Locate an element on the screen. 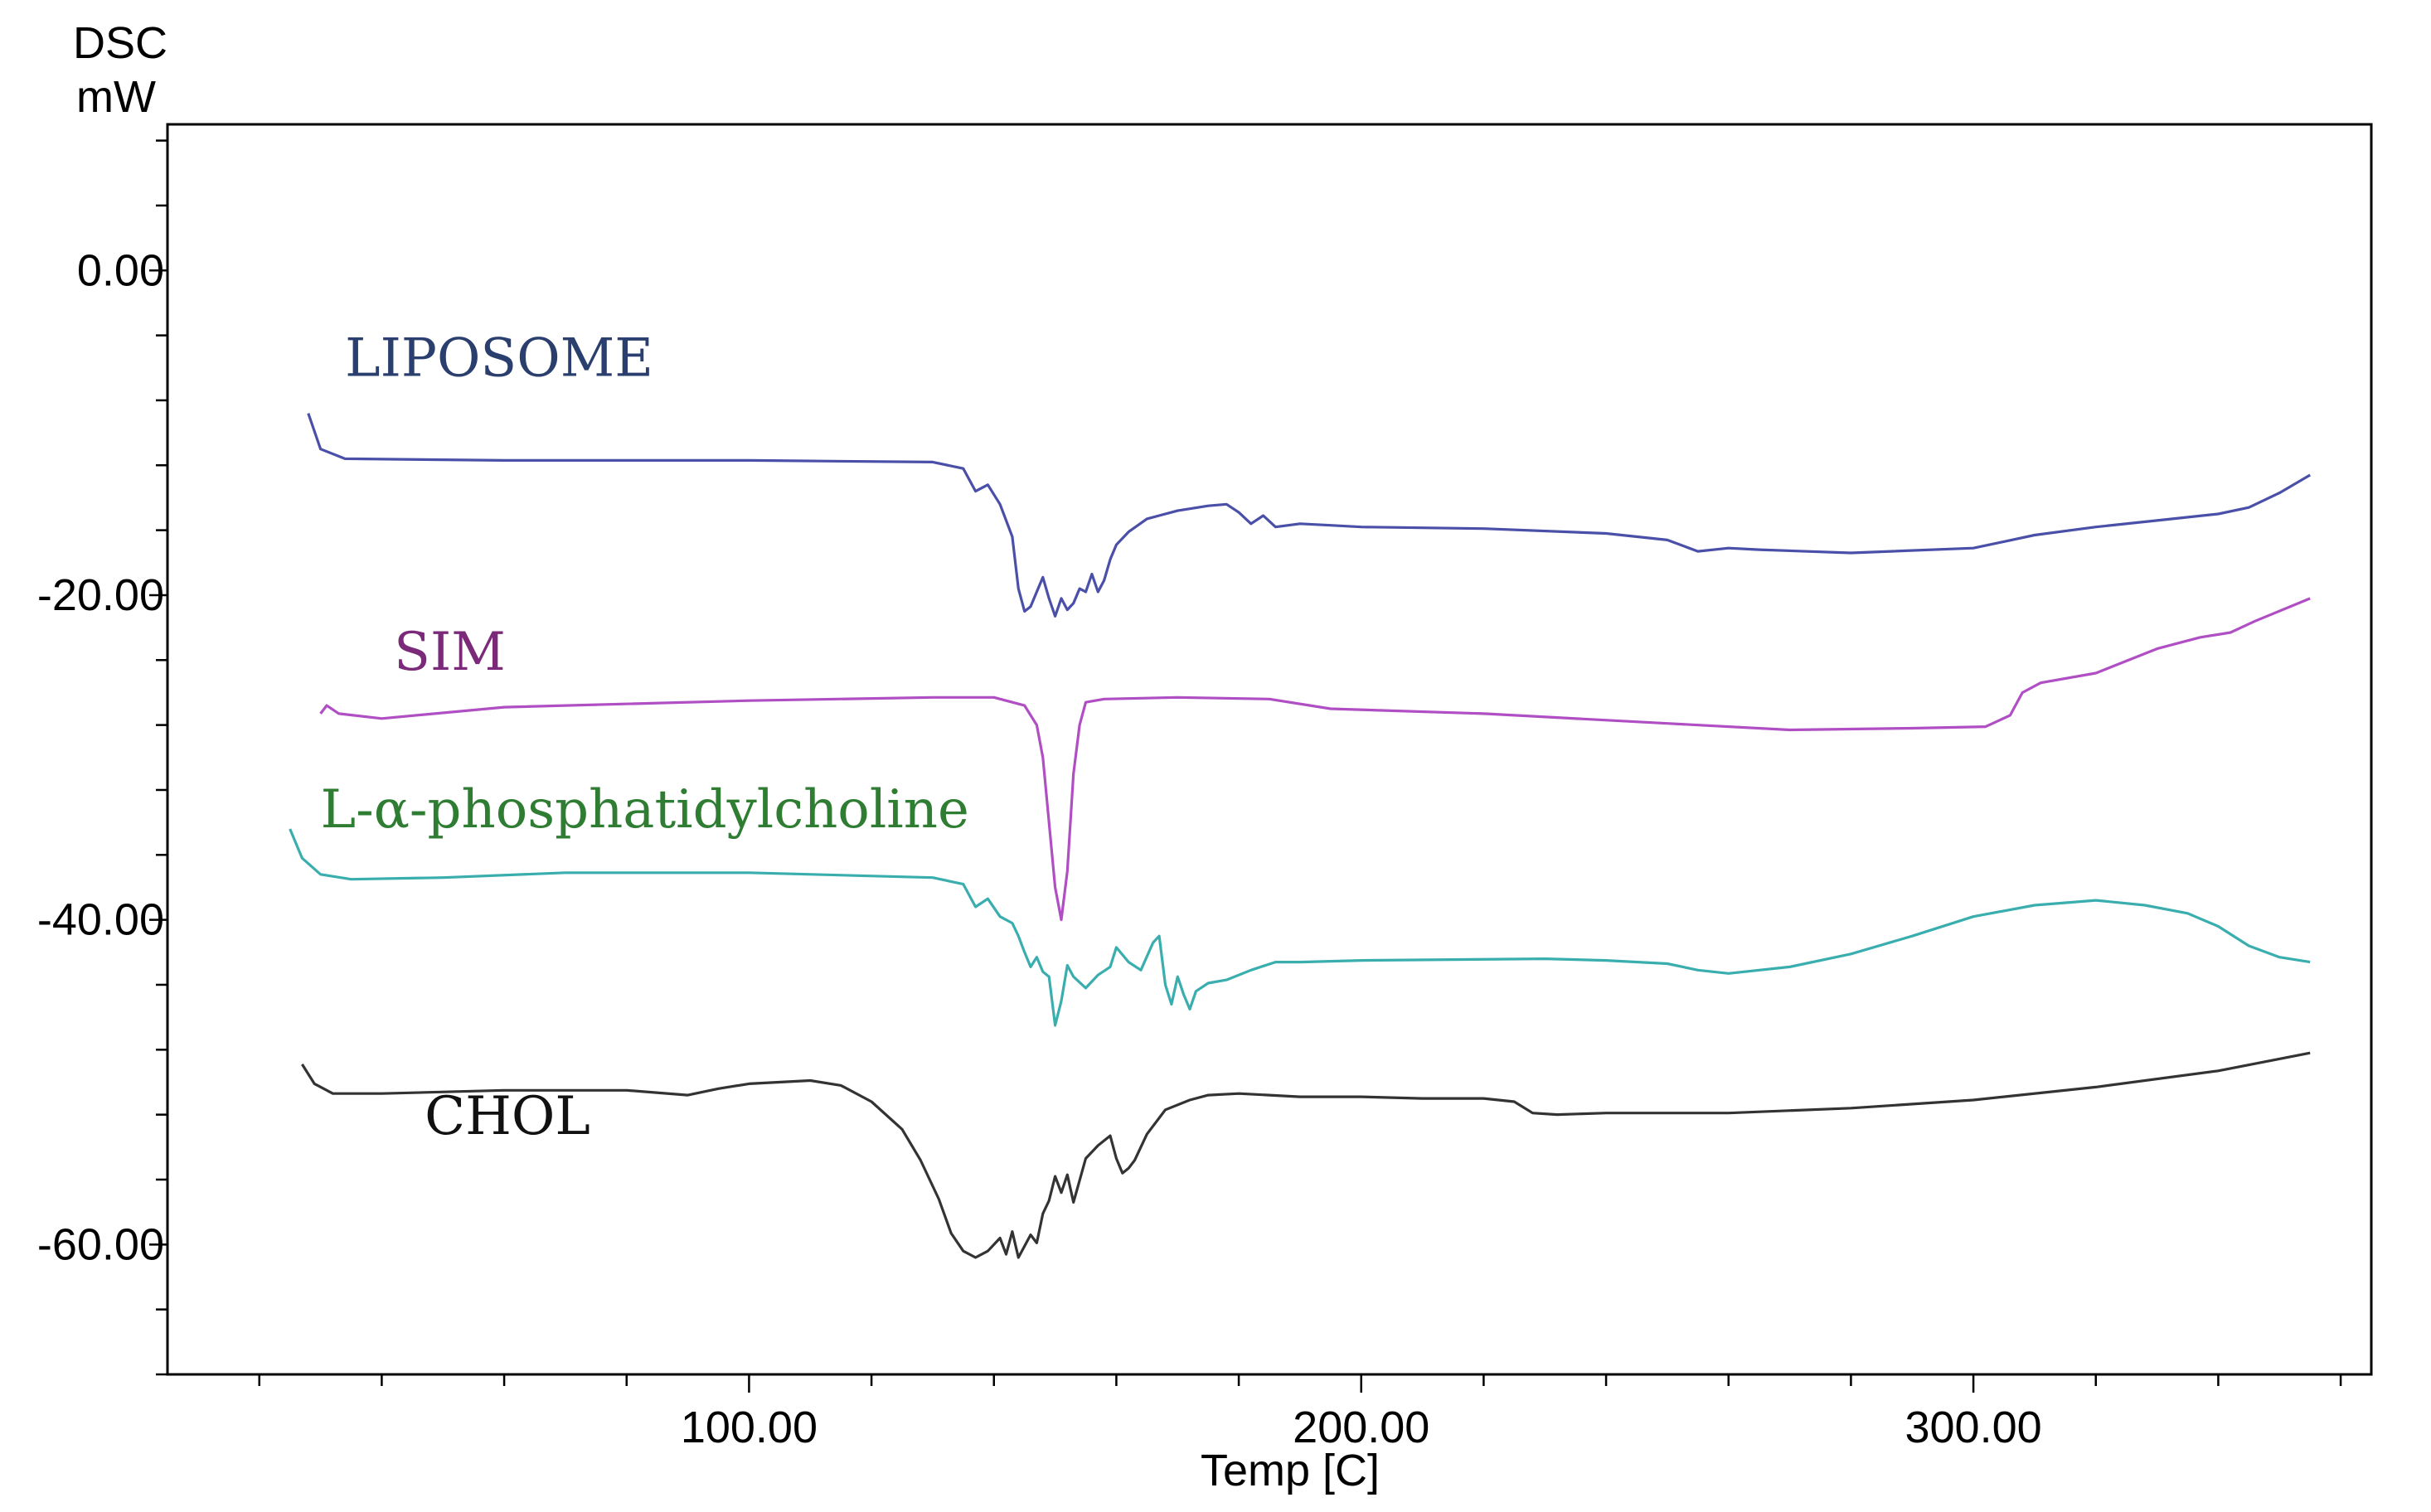 This screenshot has height=1512, width=2431. series-line-l-phosphatidylcholine is located at coordinates (1300, 927).